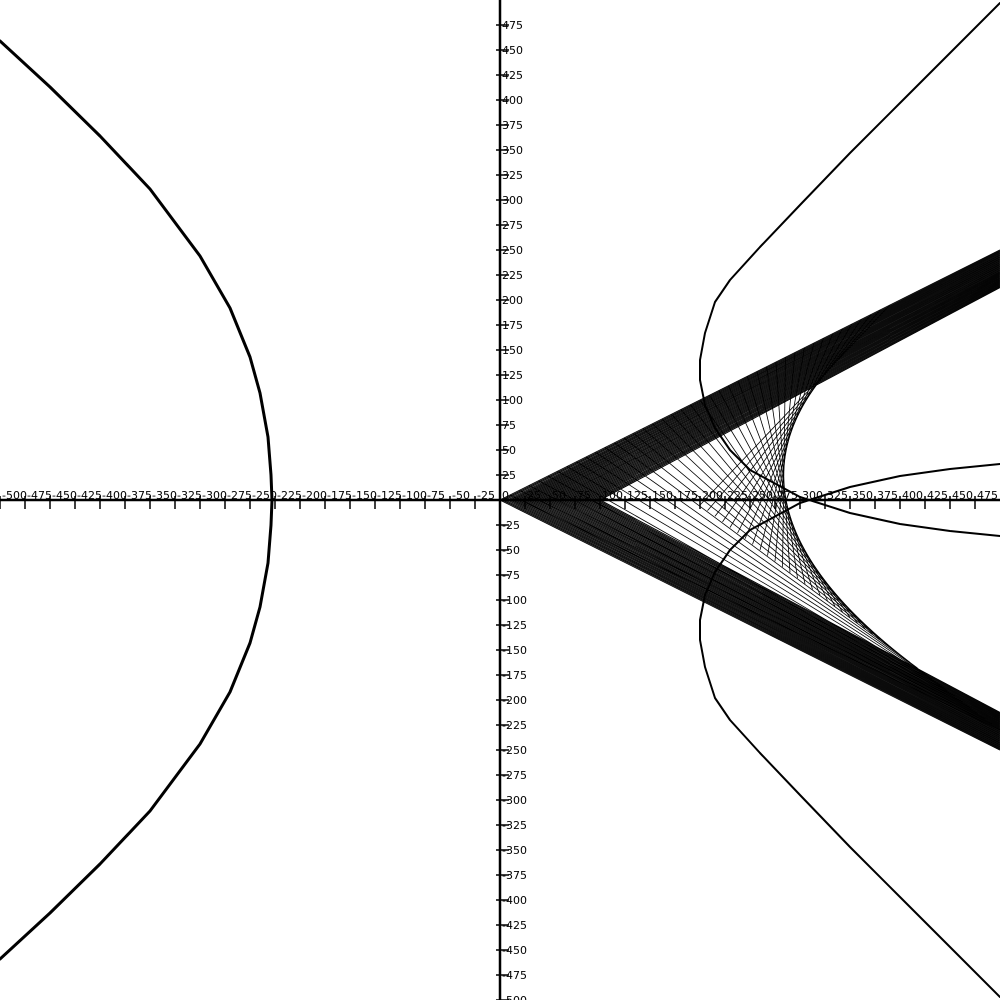 This screenshot has width=1000, height=1000. I want to click on y-tick-label: 125, so click(512, 375).